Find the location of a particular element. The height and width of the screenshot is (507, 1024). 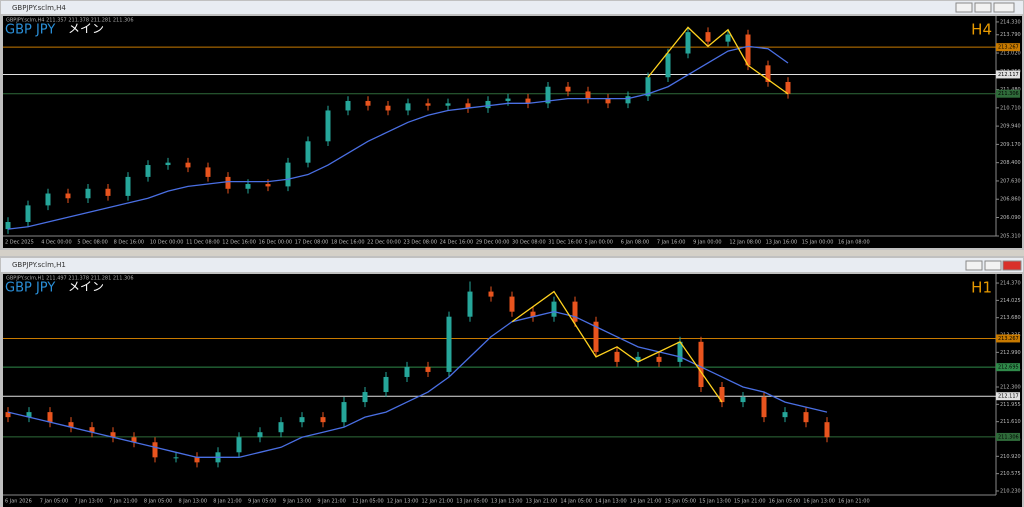

timeframe-label: H4 is located at coordinates (981, 30).